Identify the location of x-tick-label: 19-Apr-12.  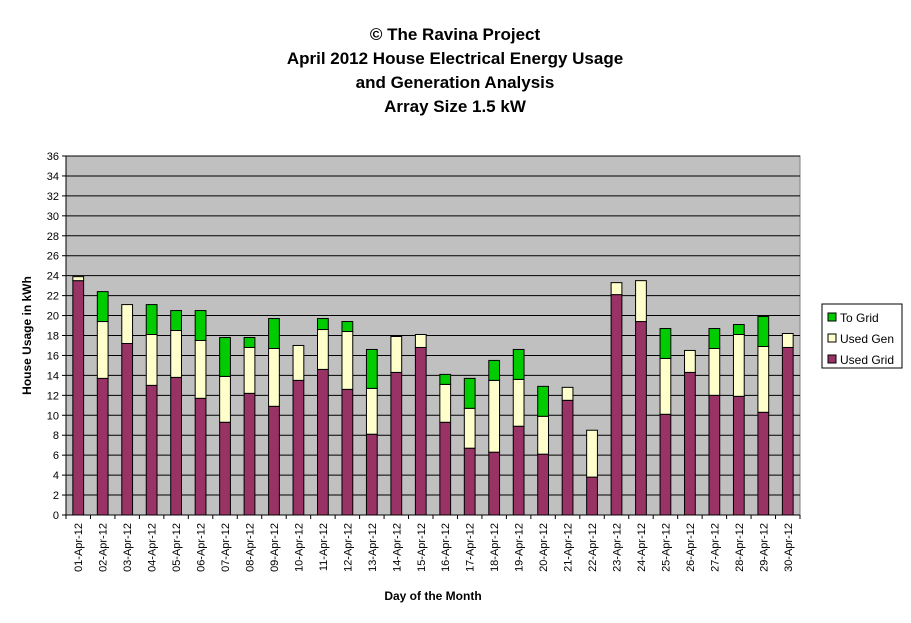
(520, 547).